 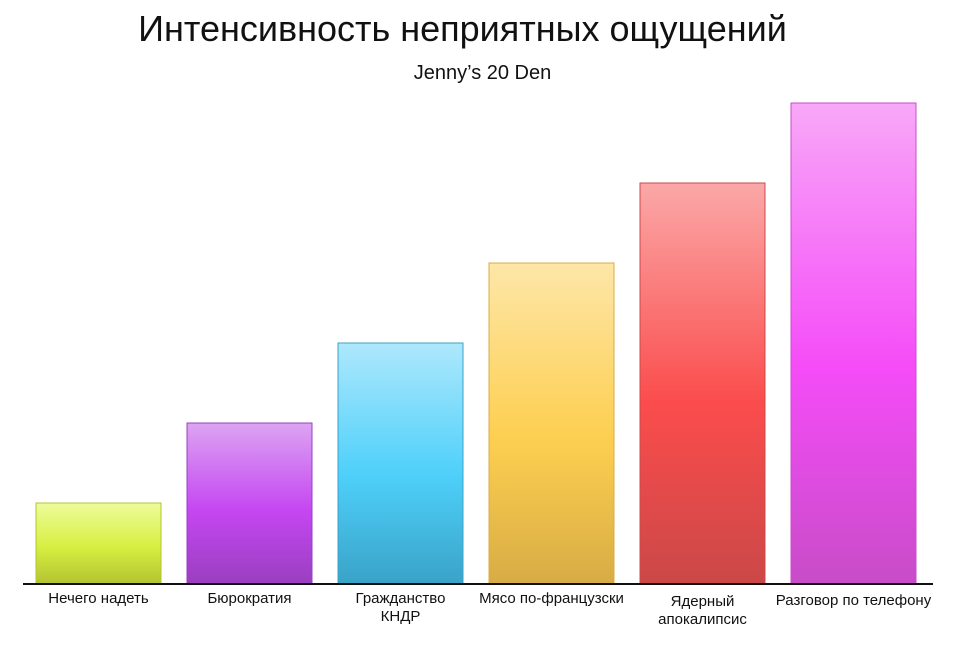 I want to click on x-tick-label: Нечего надеть, so click(x=98, y=598).